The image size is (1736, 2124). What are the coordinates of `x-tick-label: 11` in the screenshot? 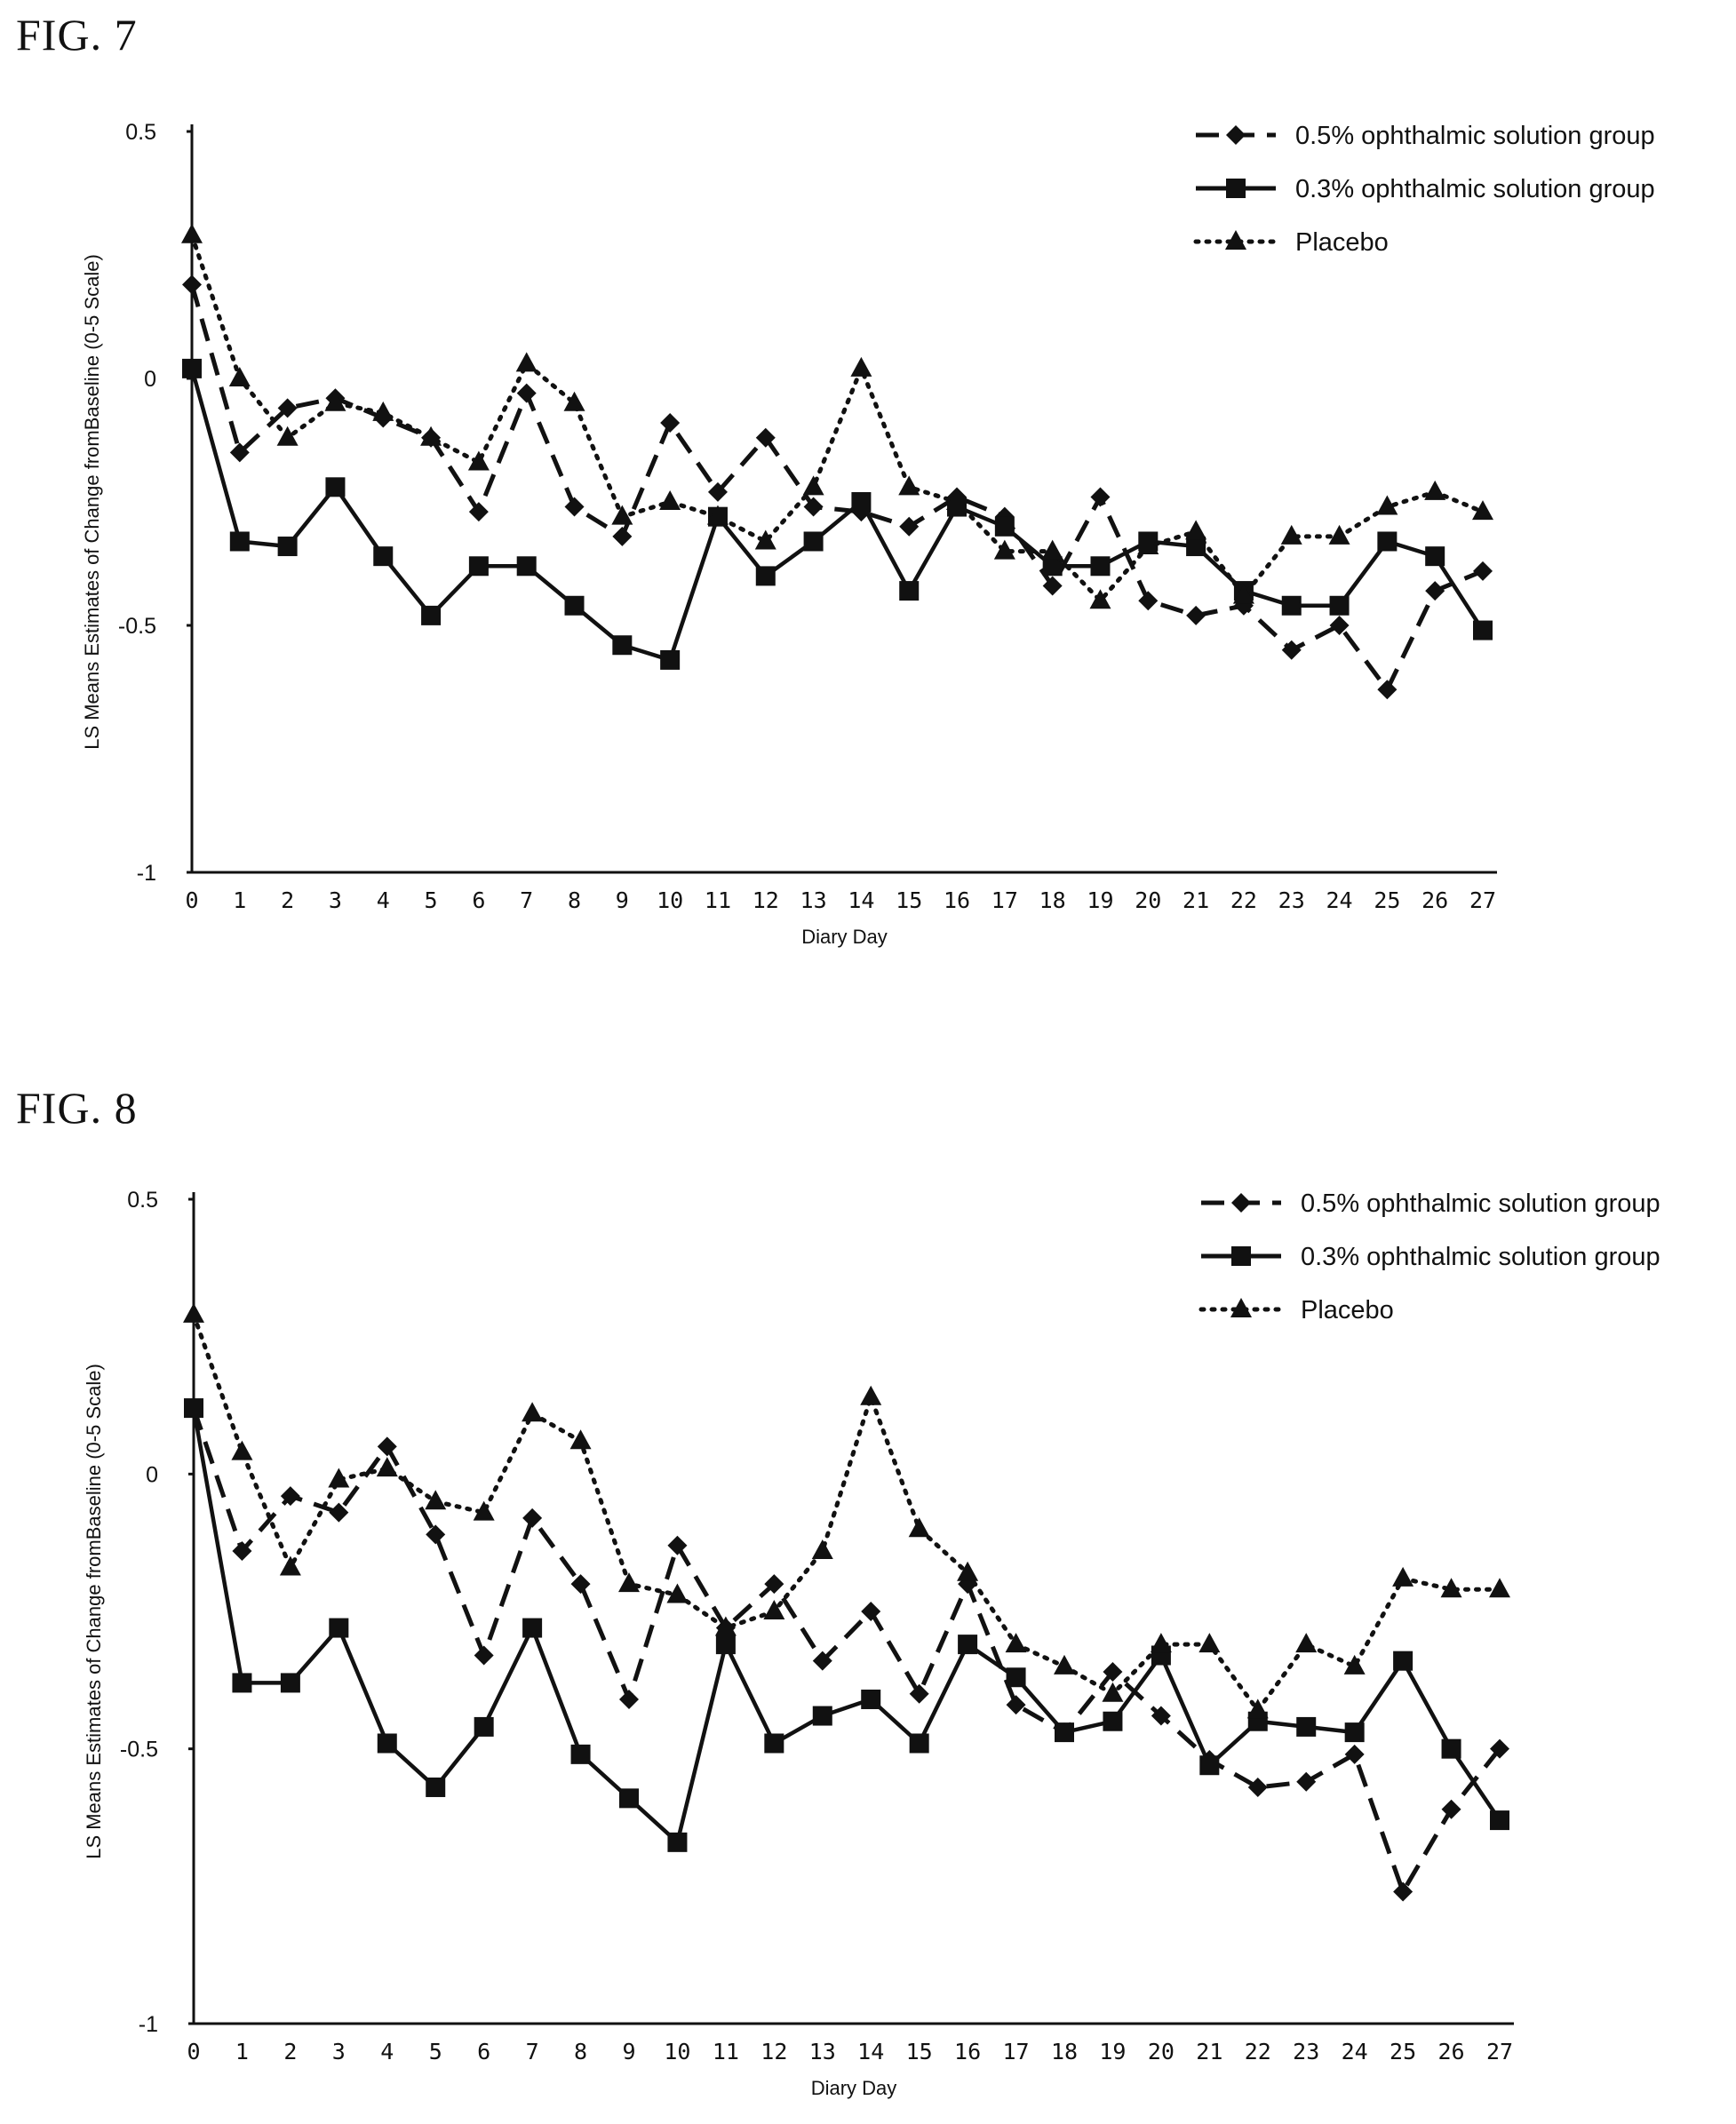 It's located at (726, 2051).